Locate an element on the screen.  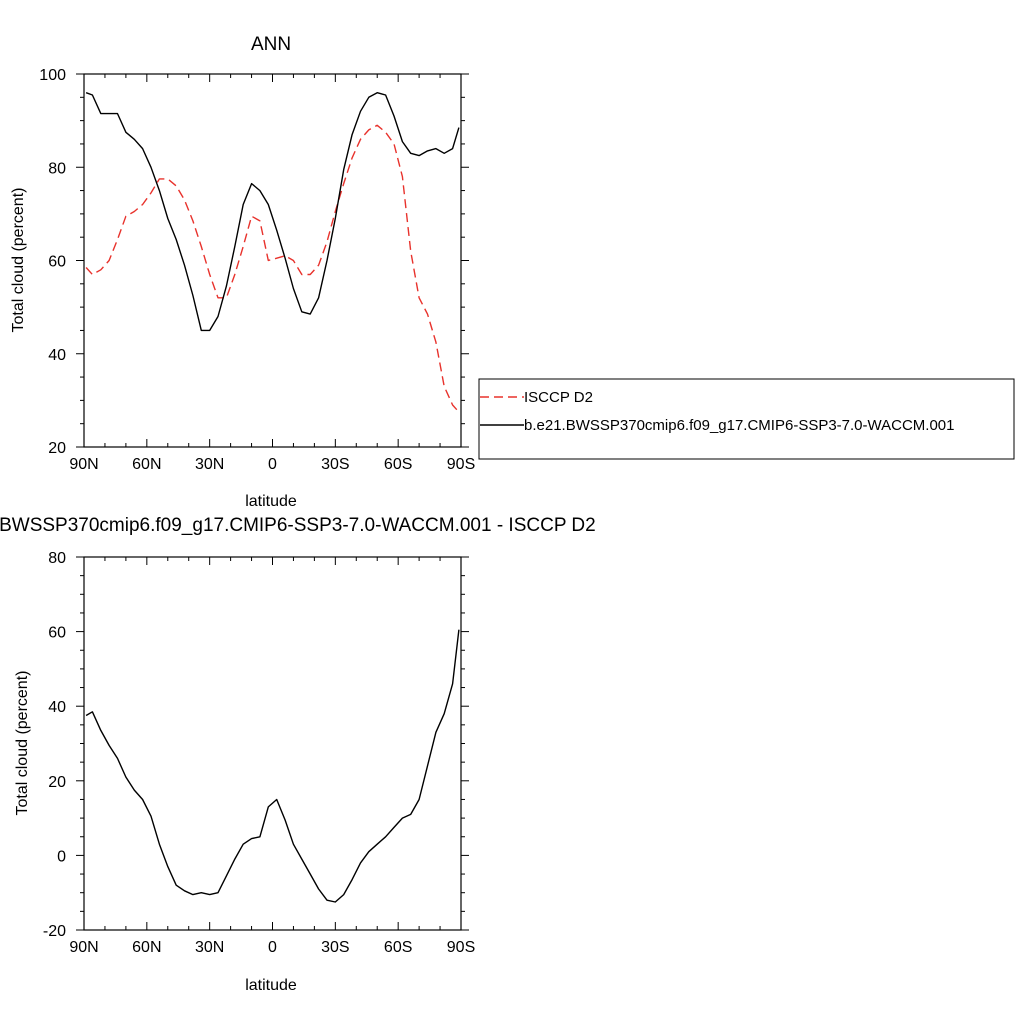
panel-difference-x-tick-labels: 90N 60N 30N 0 30S 60S 90S is located at coordinates (272, 947).